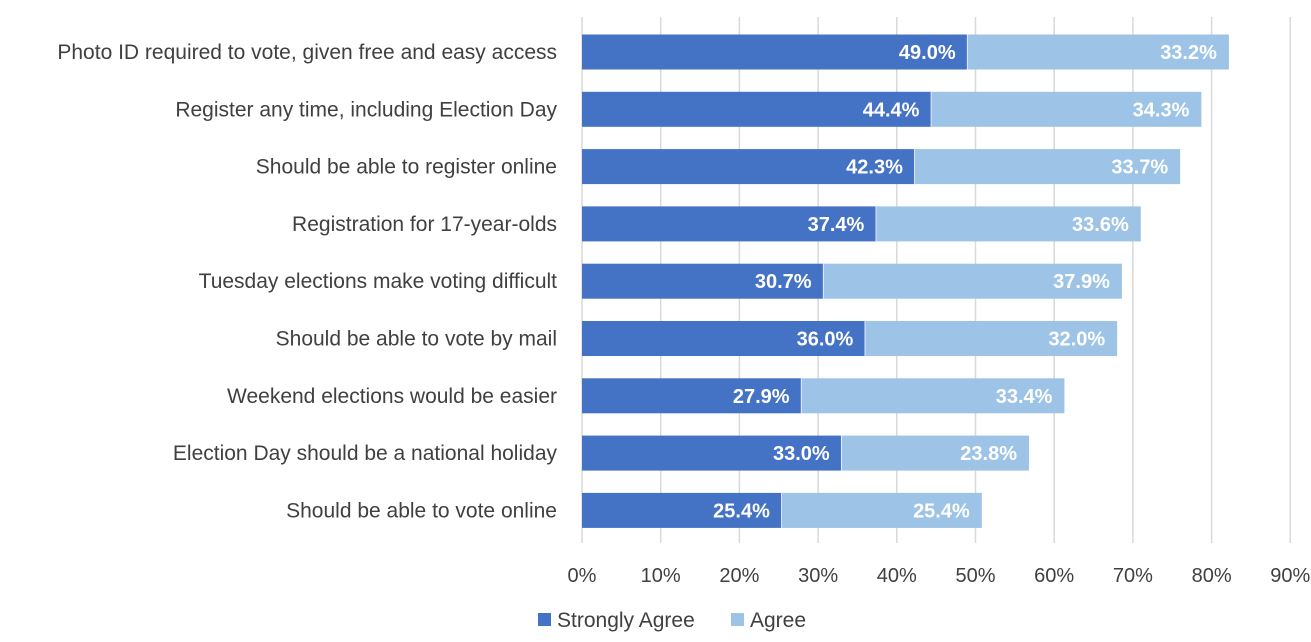 This screenshot has height=642, width=1311. What do you see at coordinates (661, 576) in the screenshot?
I see `x-tick-label: 10%` at bounding box center [661, 576].